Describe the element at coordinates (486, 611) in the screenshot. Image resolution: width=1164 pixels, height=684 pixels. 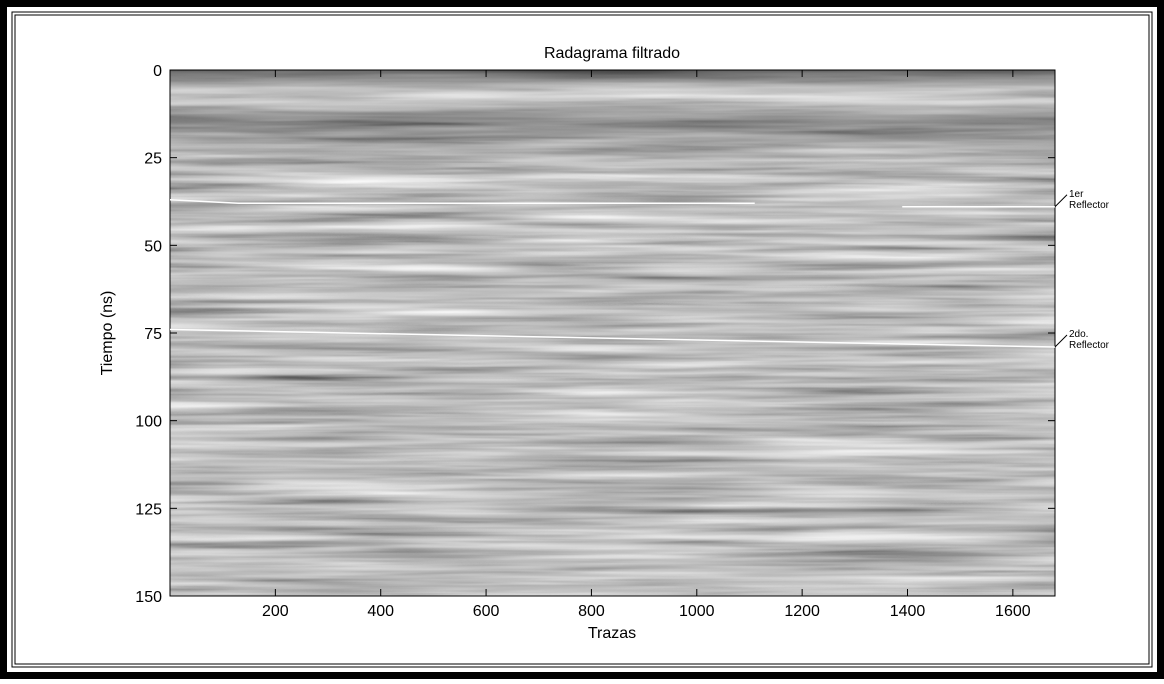
I see `x-tick-label: 600` at that location.